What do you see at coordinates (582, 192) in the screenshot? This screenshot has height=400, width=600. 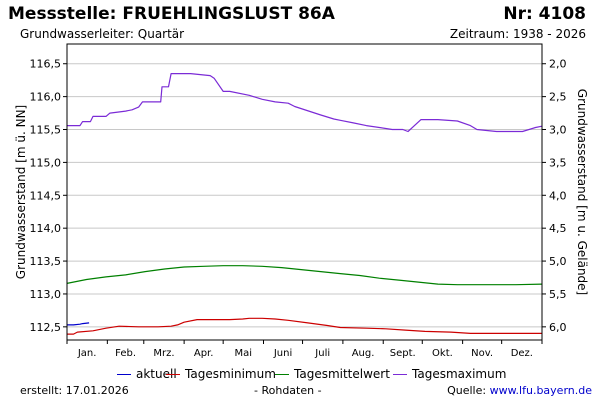 I see `y2-axis-label: Grundwasserstand [m u. Gelände]` at bounding box center [582, 192].